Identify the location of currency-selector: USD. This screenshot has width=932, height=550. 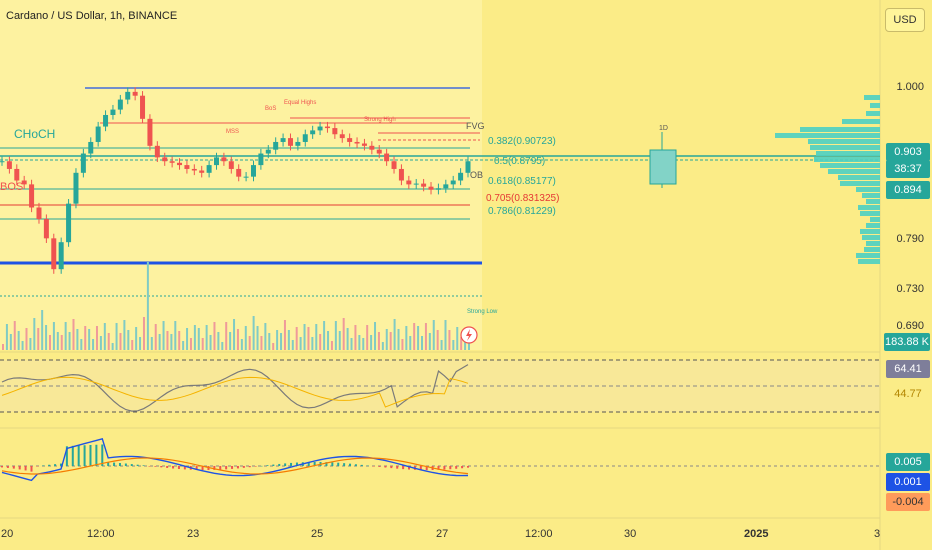
(905, 20).